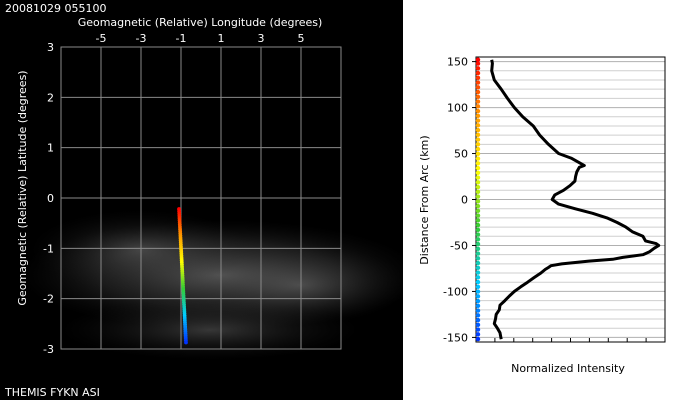  I want to click on profile-x-label: Normalized Intensity, so click(568, 368).